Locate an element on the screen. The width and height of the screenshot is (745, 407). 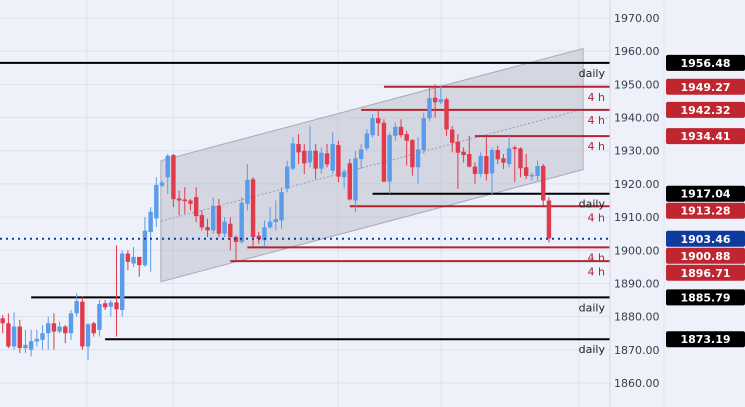
y-tick-label: 1880.00 is located at coordinates (637, 317).